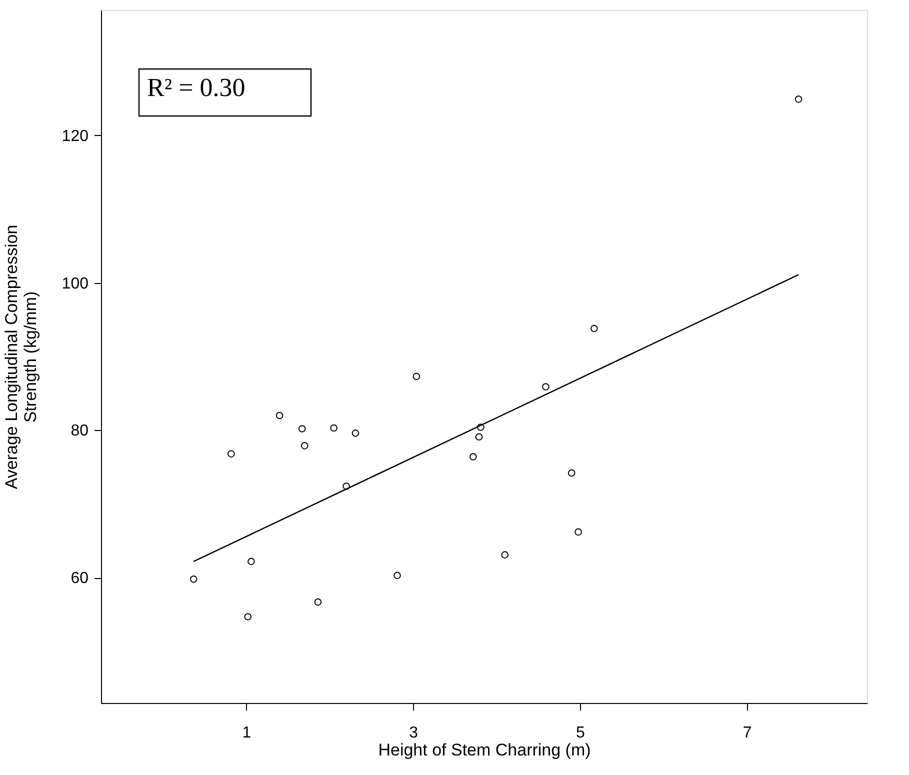  I want to click on y-tick-label: 60, so click(79, 579).